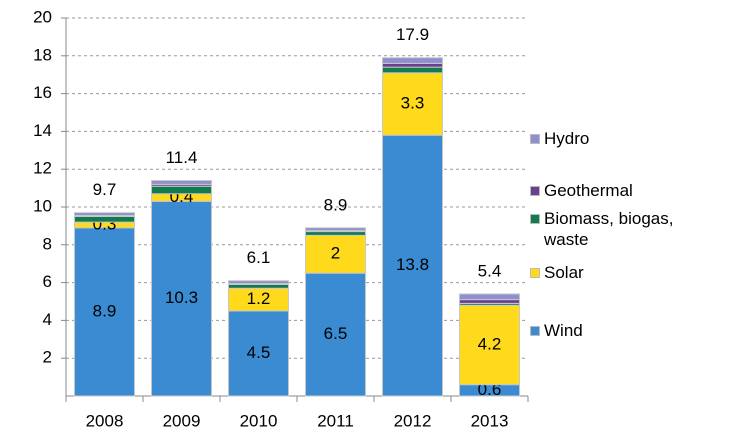 This screenshot has width=752, height=442. I want to click on legend-label: Wind, so click(563, 330).